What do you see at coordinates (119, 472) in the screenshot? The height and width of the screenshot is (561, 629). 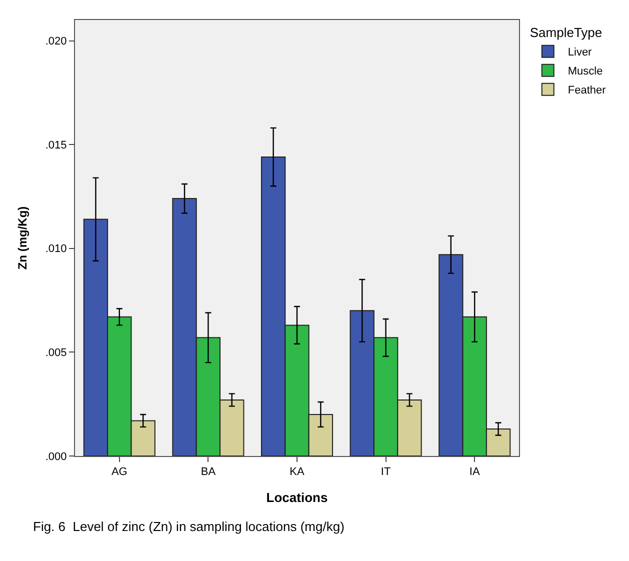 I see `x-tick-label: AG` at bounding box center [119, 472].